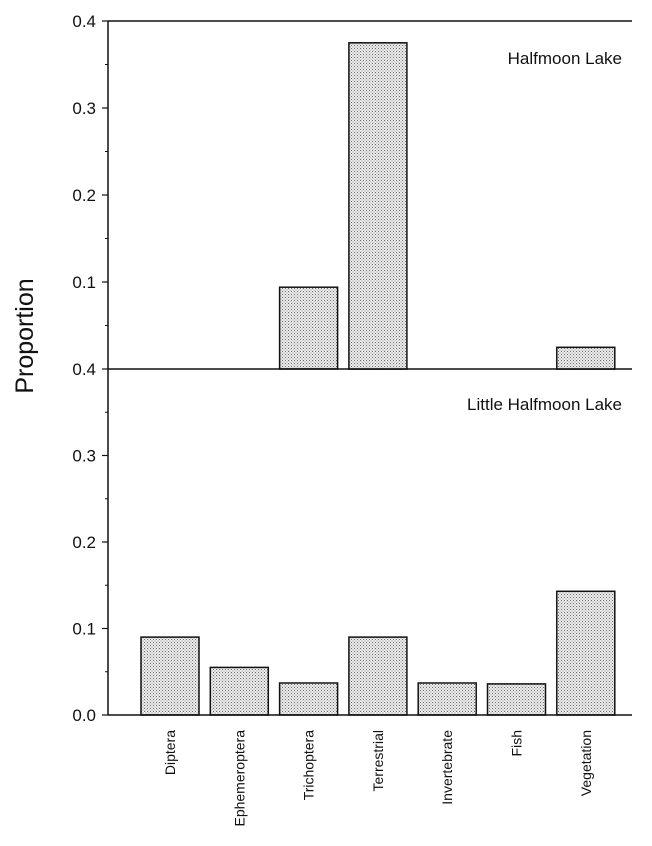 This screenshot has width=652, height=846. Describe the element at coordinates (544, 404) in the screenshot. I see `panel-label-bottom: Little Halfmoon Lake` at that location.